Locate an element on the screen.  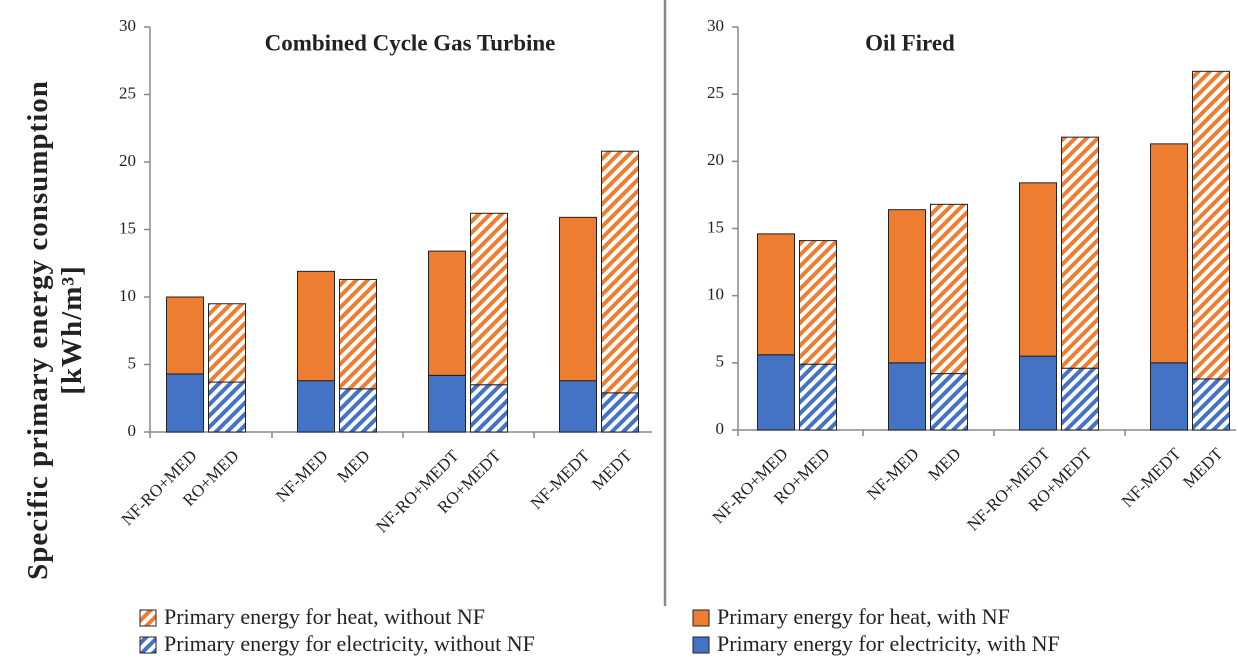
legend-label: Primary energy for heat, without NF is located at coordinates (324, 616).